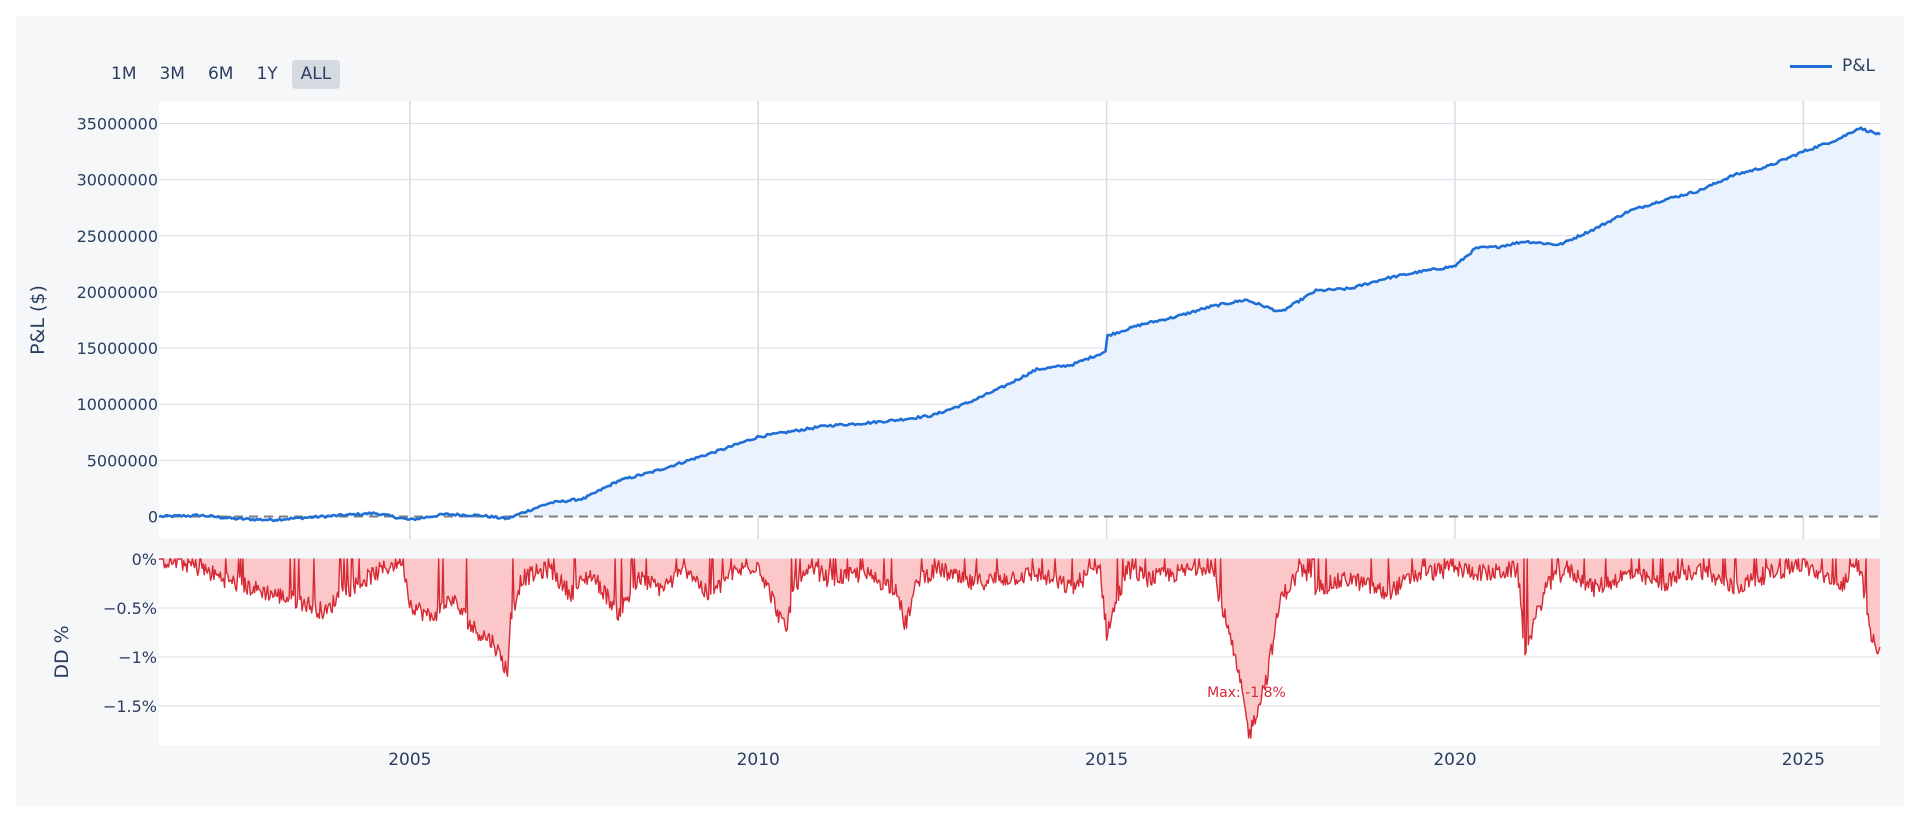 This screenshot has width=1920, height=815. I want to click on legend: P&L, so click(1832, 66).